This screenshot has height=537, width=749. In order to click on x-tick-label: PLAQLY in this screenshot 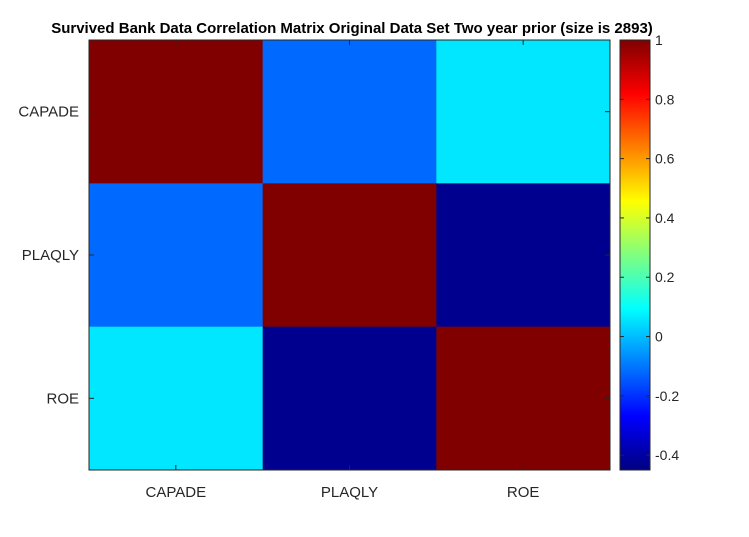, I will do `click(349, 492)`.